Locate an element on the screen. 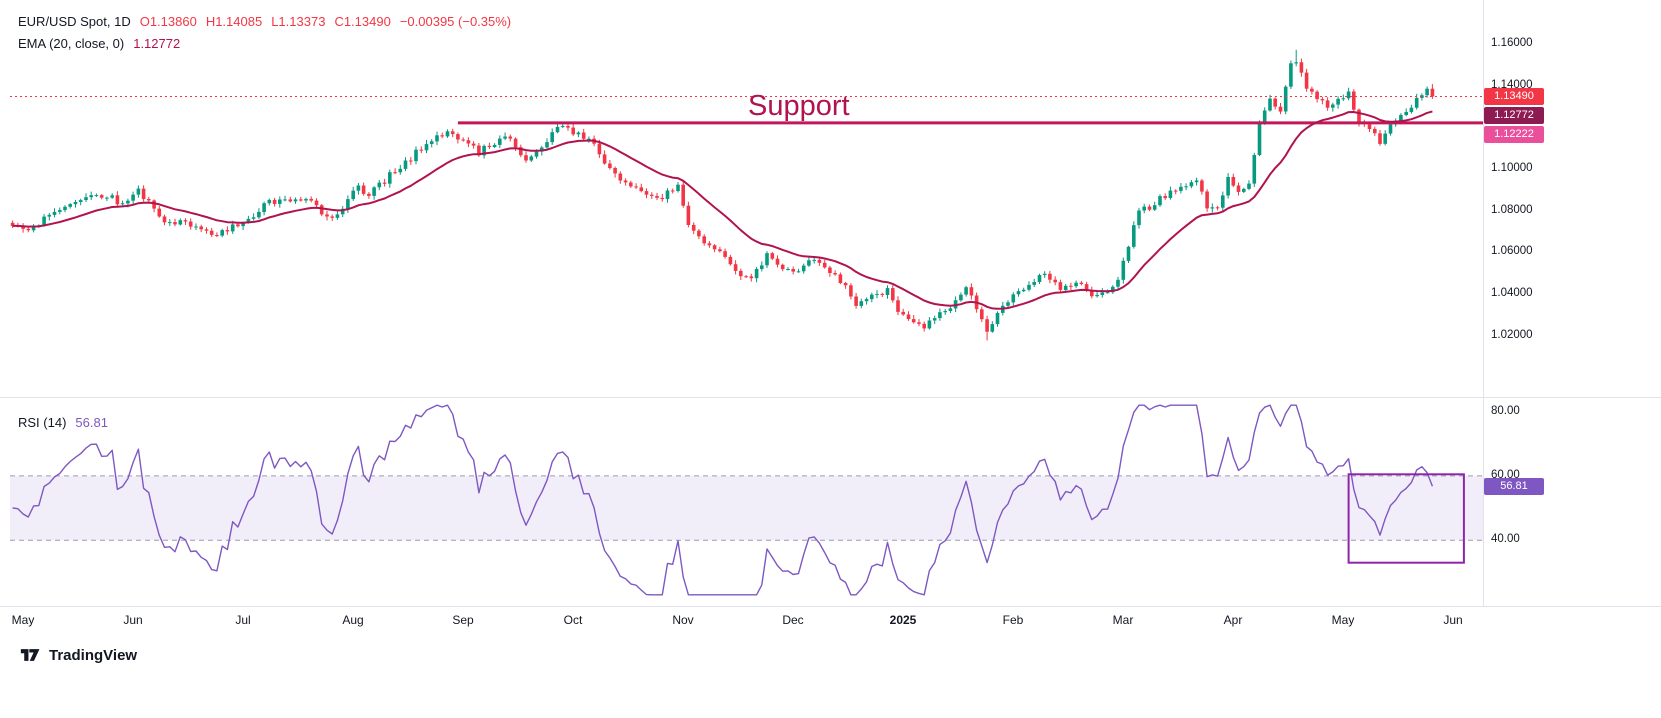  rsi-value: 56.81 is located at coordinates (91, 422).